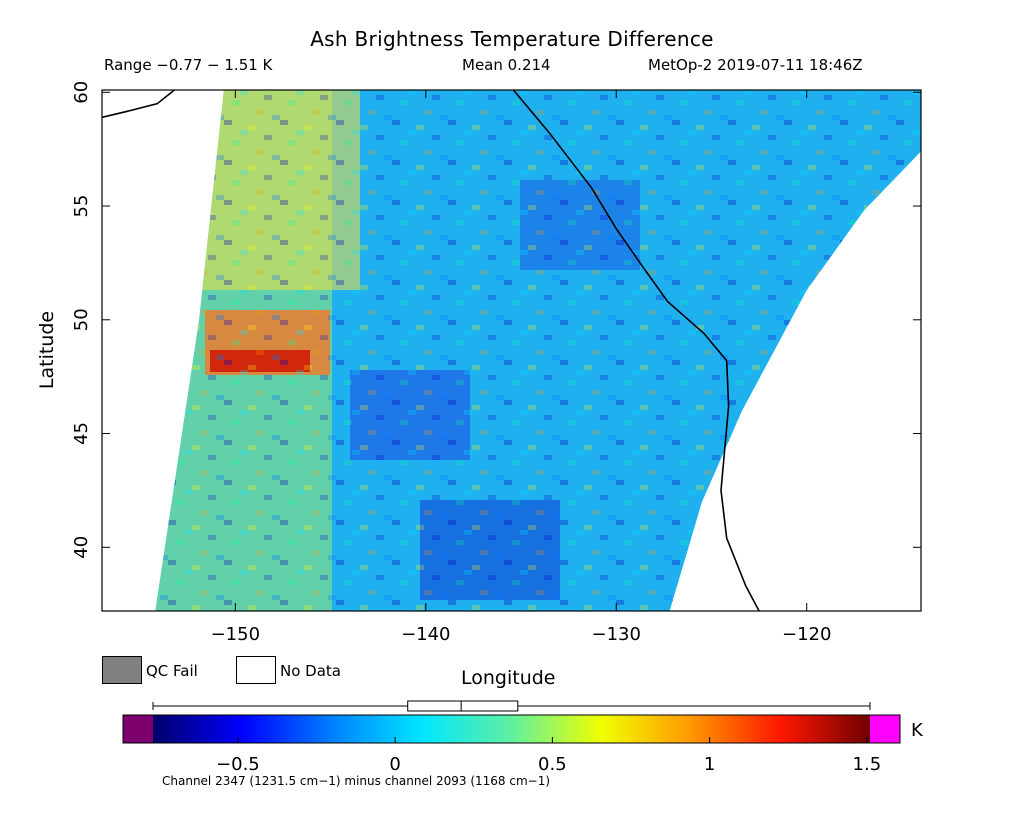 This screenshot has width=1024, height=813. I want to click on colorbar: −0.5 0 0.5 1 1.5, so click(511, 737).